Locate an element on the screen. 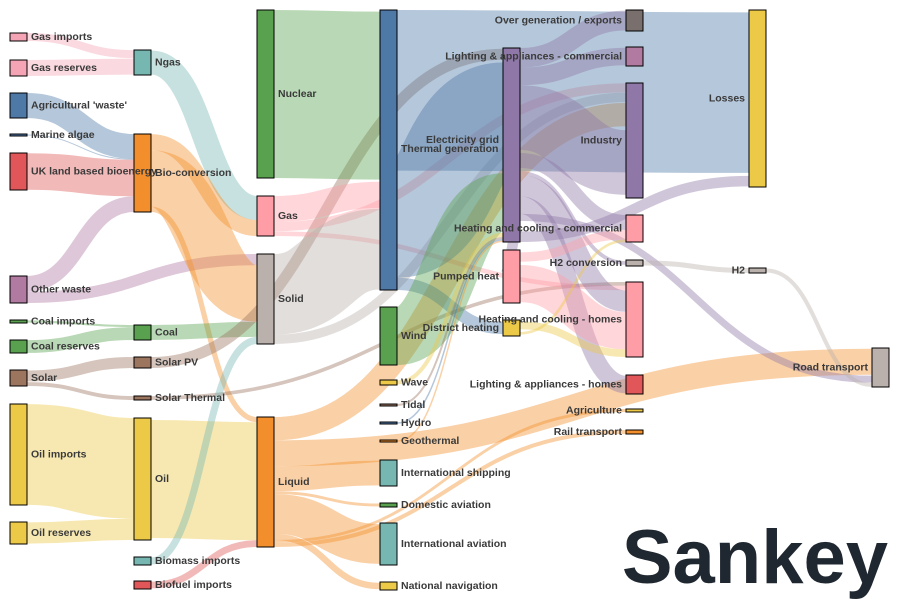 This screenshot has width=900, height=600. node-nuclear is located at coordinates (265, 94).